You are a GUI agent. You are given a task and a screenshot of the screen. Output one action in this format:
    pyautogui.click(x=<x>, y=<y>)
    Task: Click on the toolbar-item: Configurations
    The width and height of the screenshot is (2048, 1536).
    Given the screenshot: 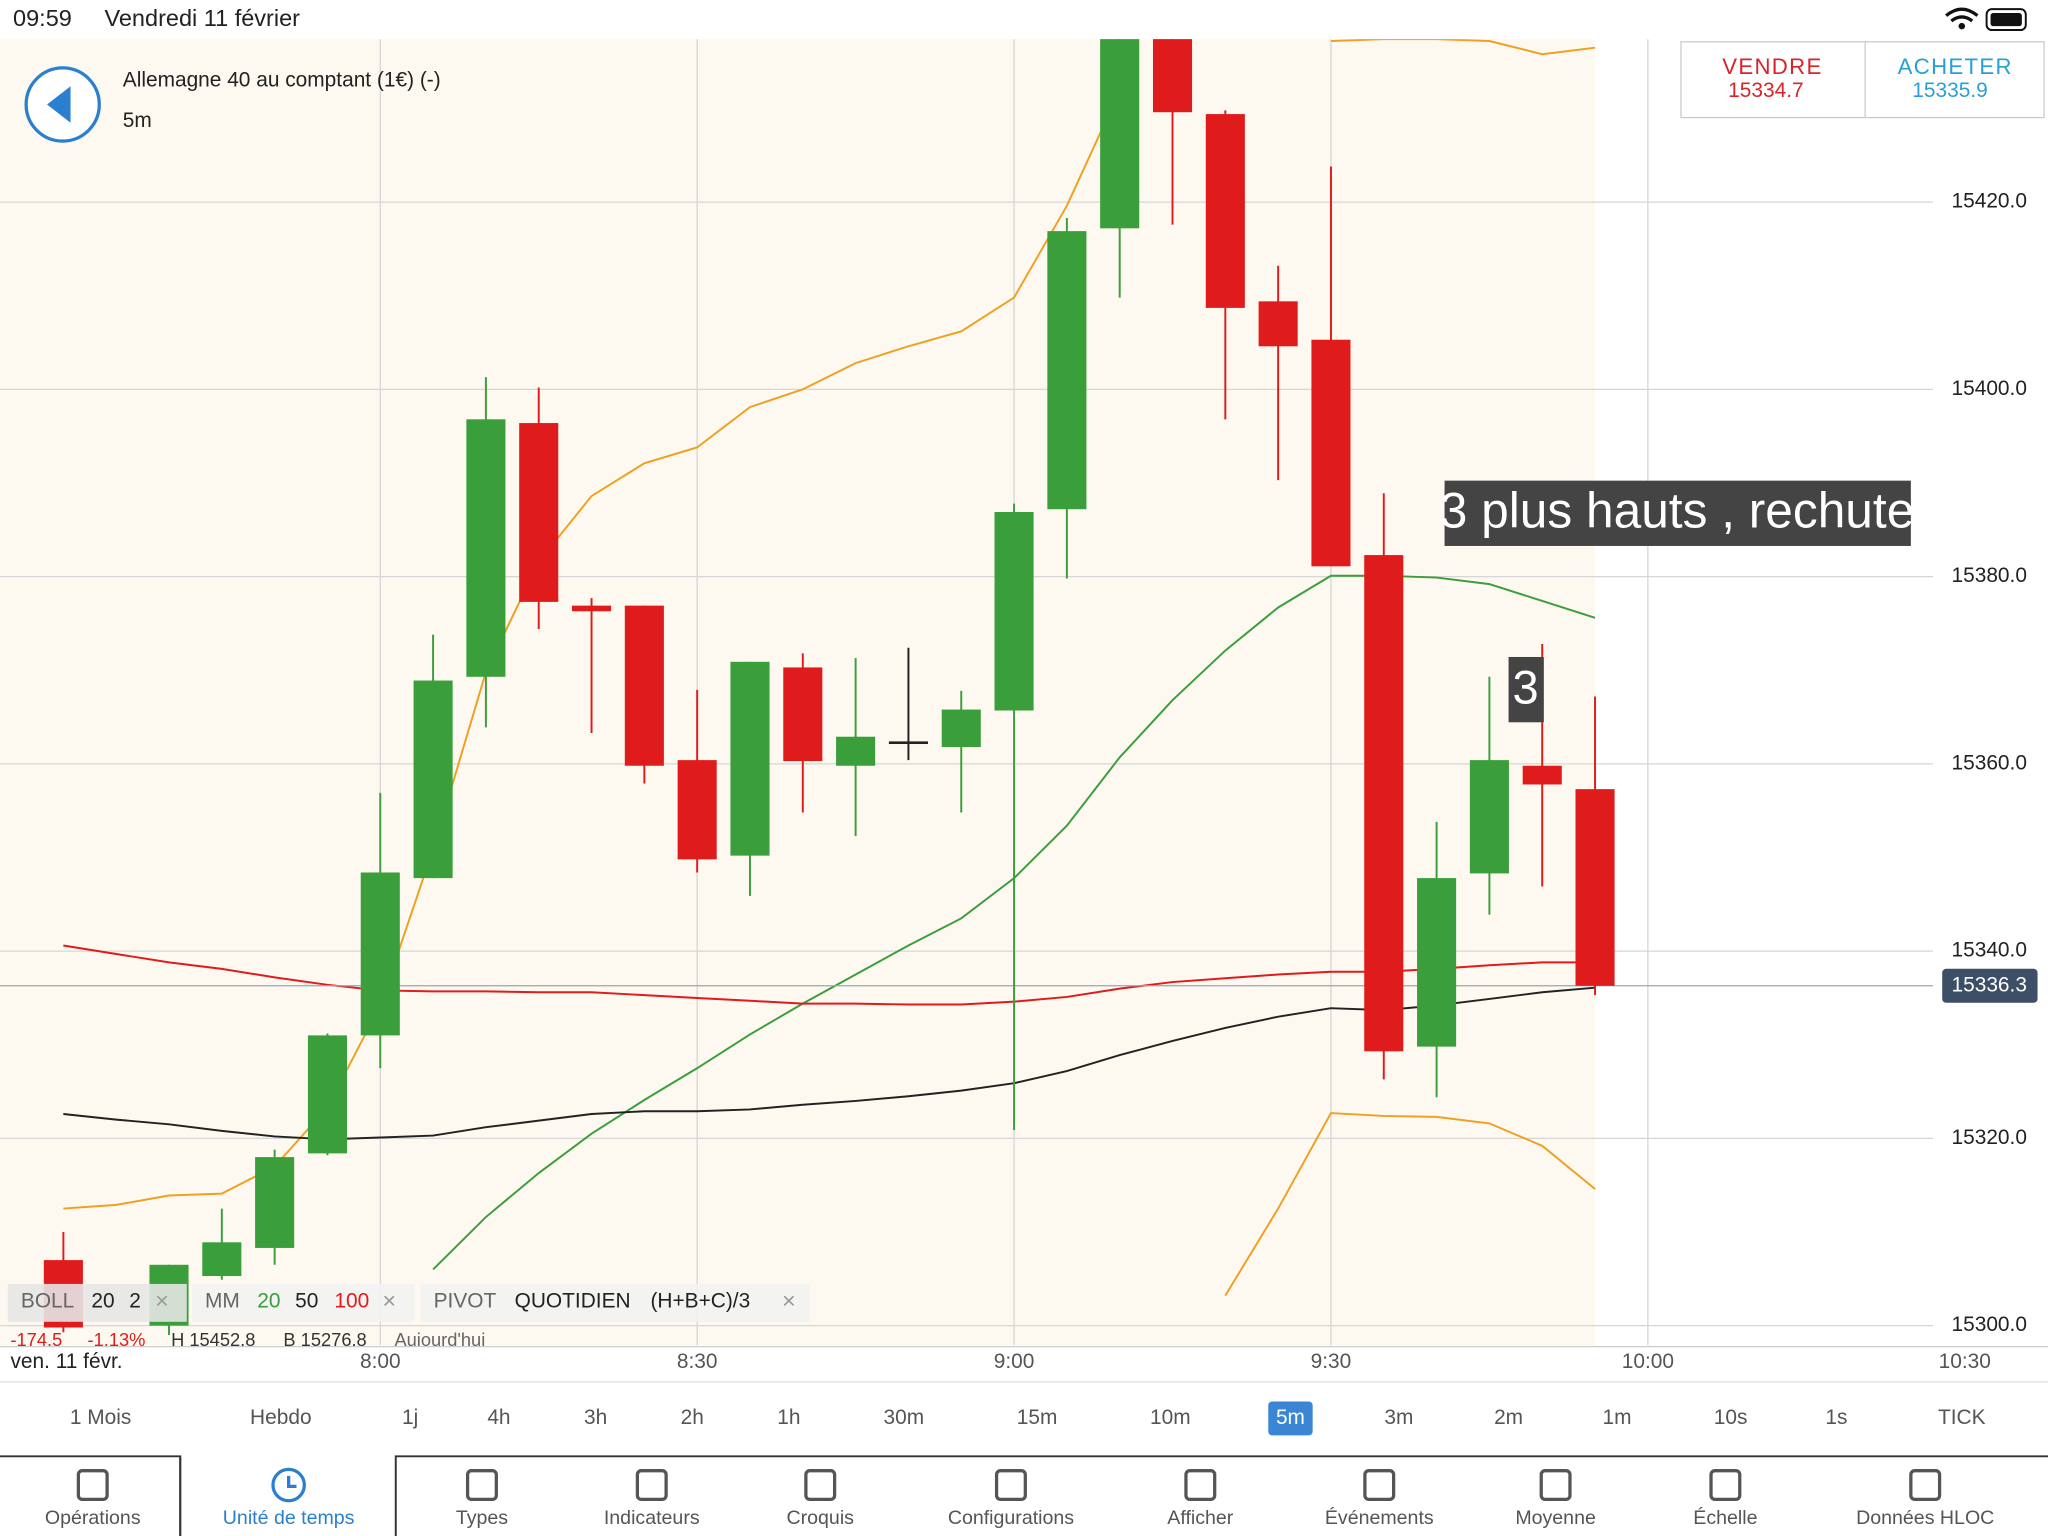 What is the action you would take?
    pyautogui.click(x=1011, y=1518)
    